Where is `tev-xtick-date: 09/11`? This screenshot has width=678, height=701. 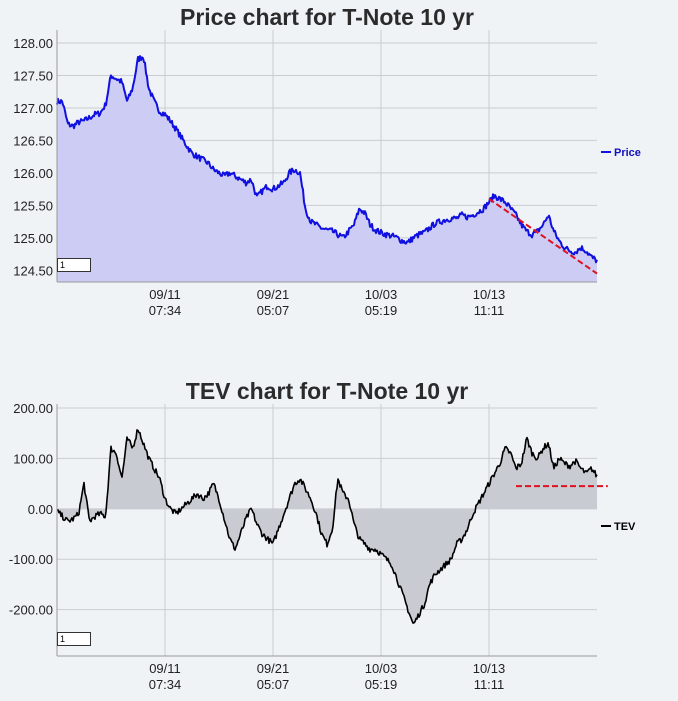 tev-xtick-date: 09/11 is located at coordinates (165, 668).